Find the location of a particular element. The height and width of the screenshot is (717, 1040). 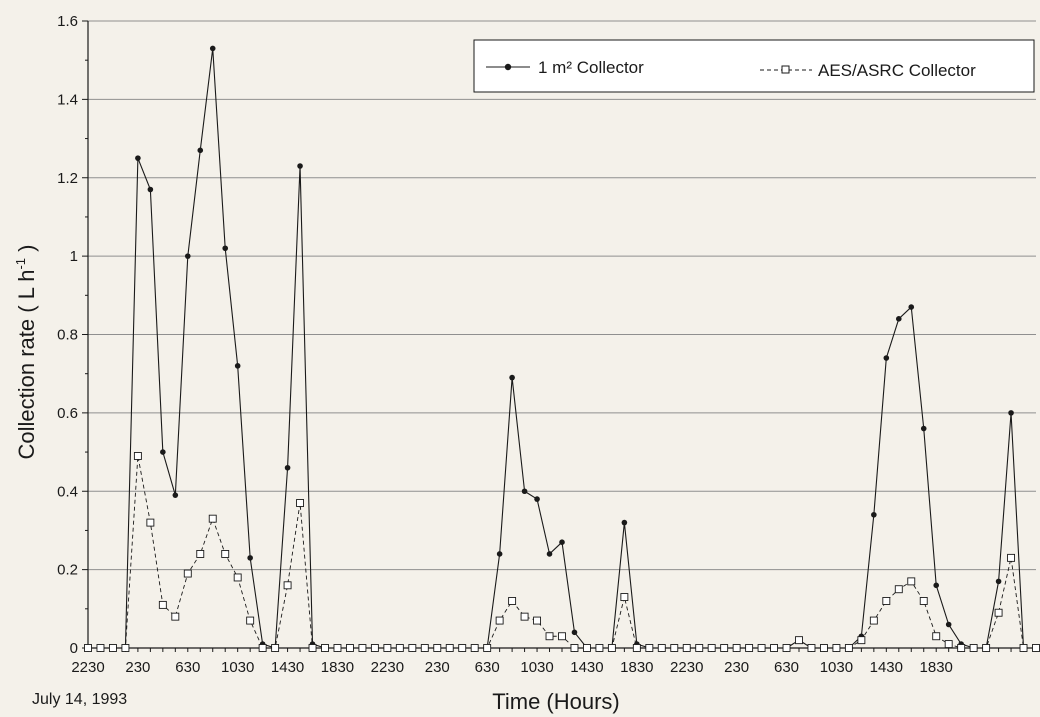

y-tick-label: 1.4 is located at coordinates (67, 99).